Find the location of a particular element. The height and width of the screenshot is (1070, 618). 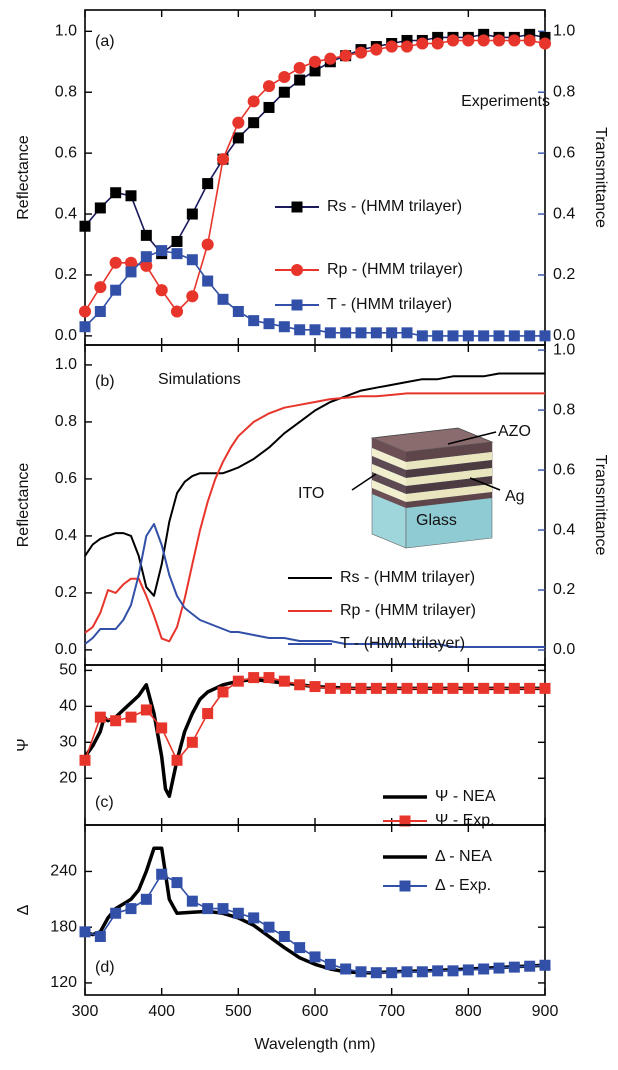

y-tick-label: 240 is located at coordinates (63, 871).